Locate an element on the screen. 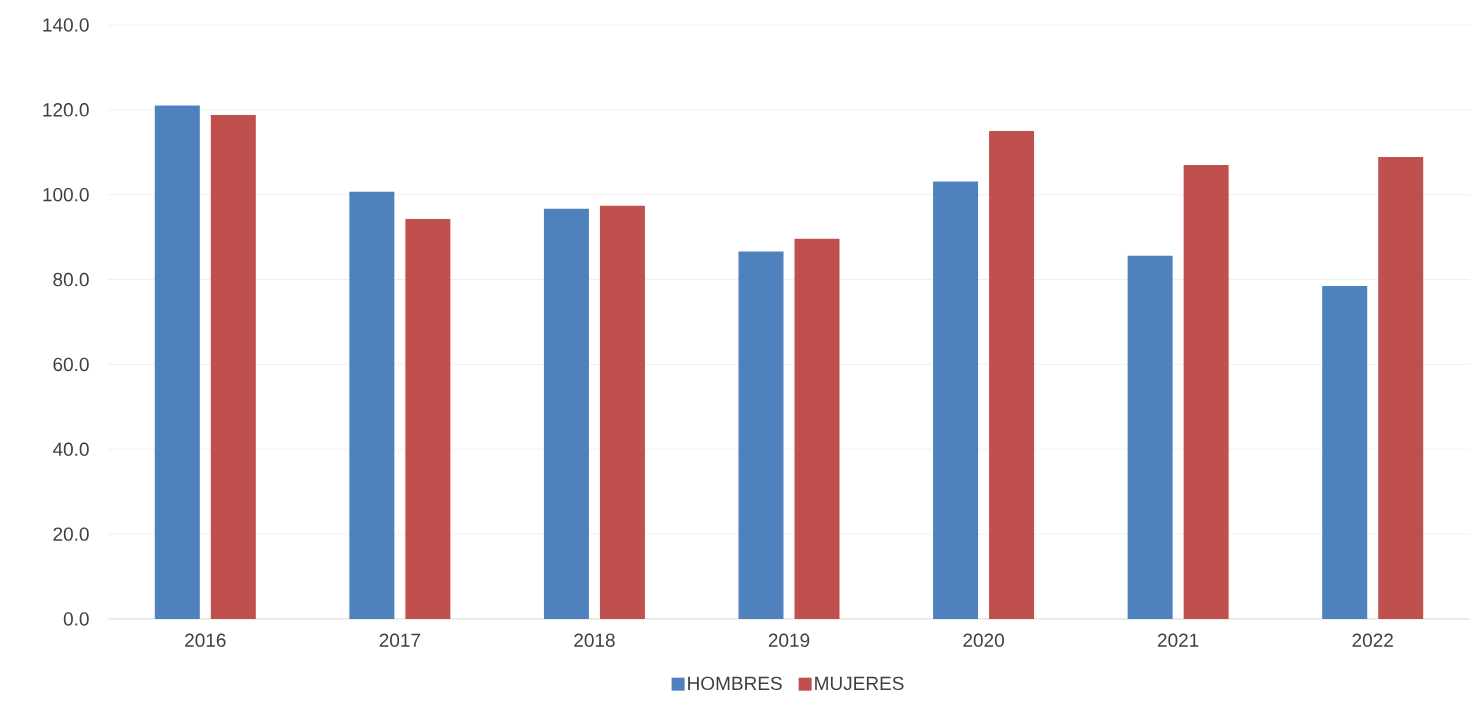 This screenshot has width=1475, height=716. x-tick-label: 2021 is located at coordinates (1178, 640).